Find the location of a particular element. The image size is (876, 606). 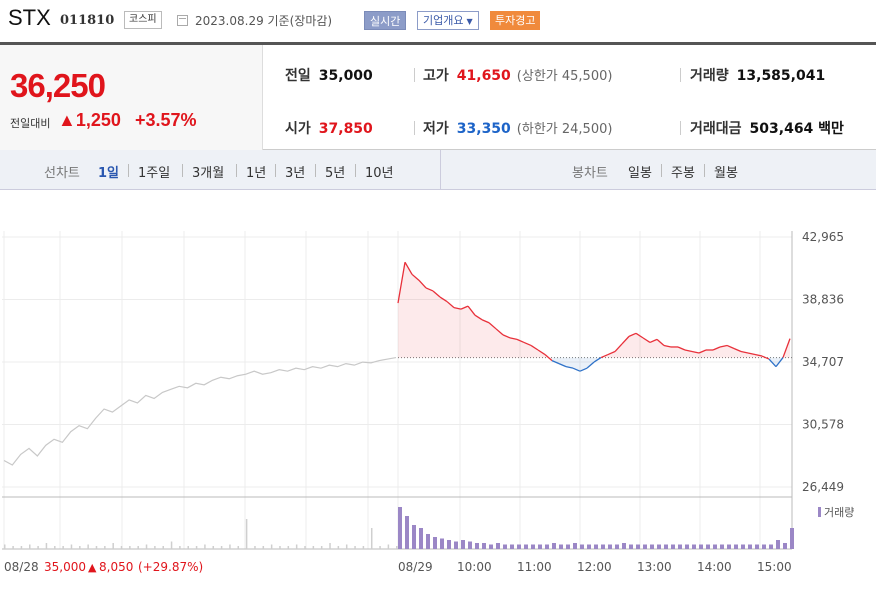

volume: 거래량 13,585,041 is located at coordinates (757, 75).